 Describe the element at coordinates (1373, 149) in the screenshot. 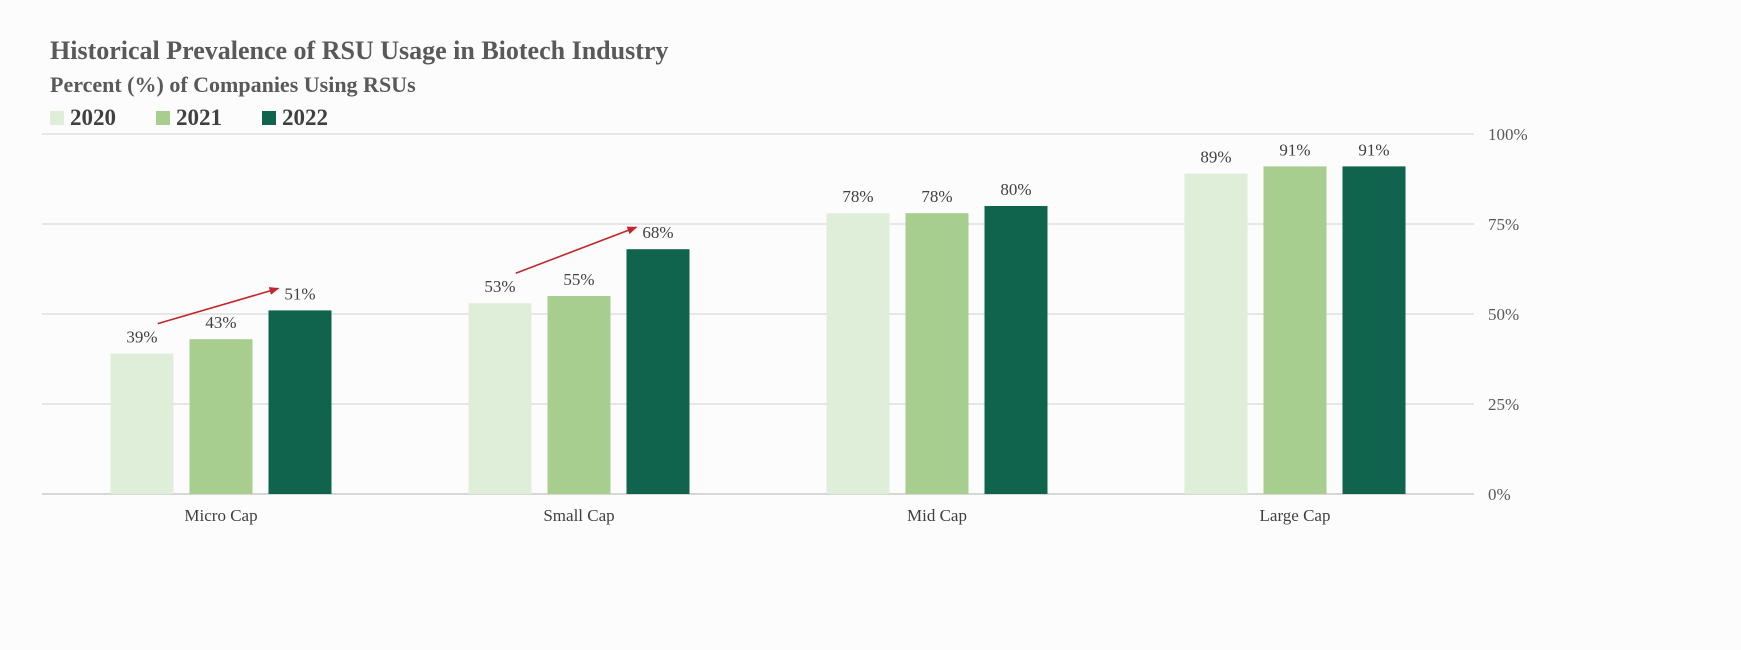

I see `data-label-large-cap-2022: 91%` at that location.